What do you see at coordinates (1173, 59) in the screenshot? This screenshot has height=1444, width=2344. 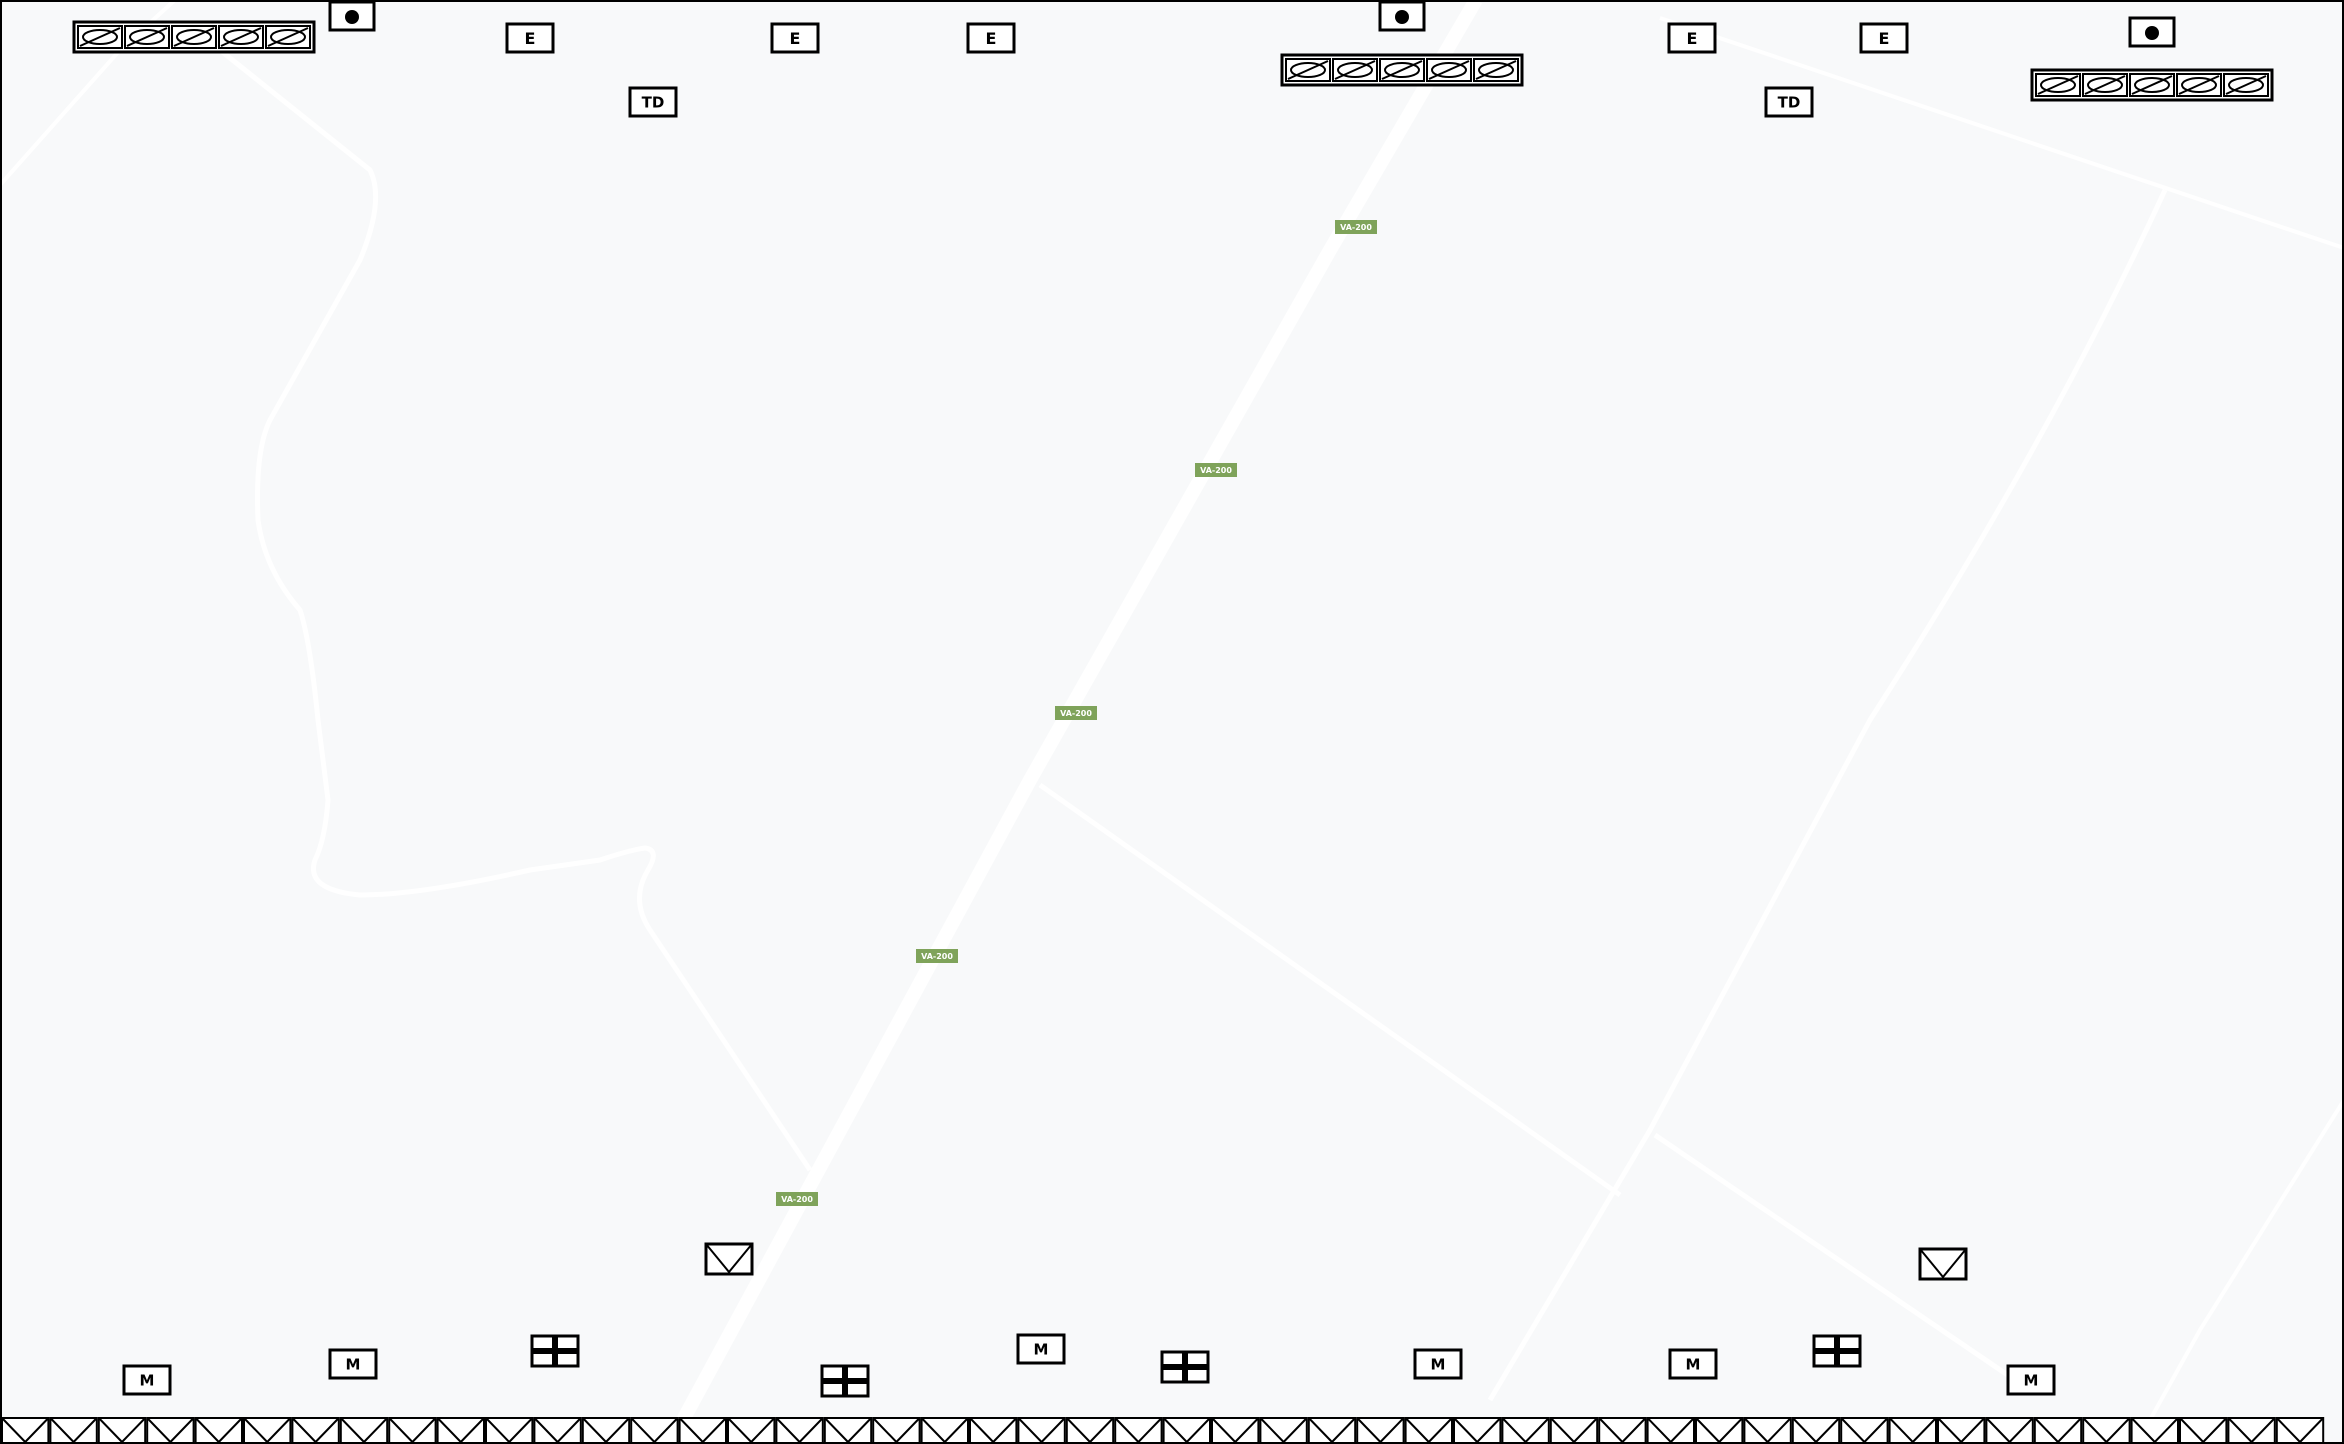 I see `top-unit-row: E E E E E TD TD` at bounding box center [1173, 59].